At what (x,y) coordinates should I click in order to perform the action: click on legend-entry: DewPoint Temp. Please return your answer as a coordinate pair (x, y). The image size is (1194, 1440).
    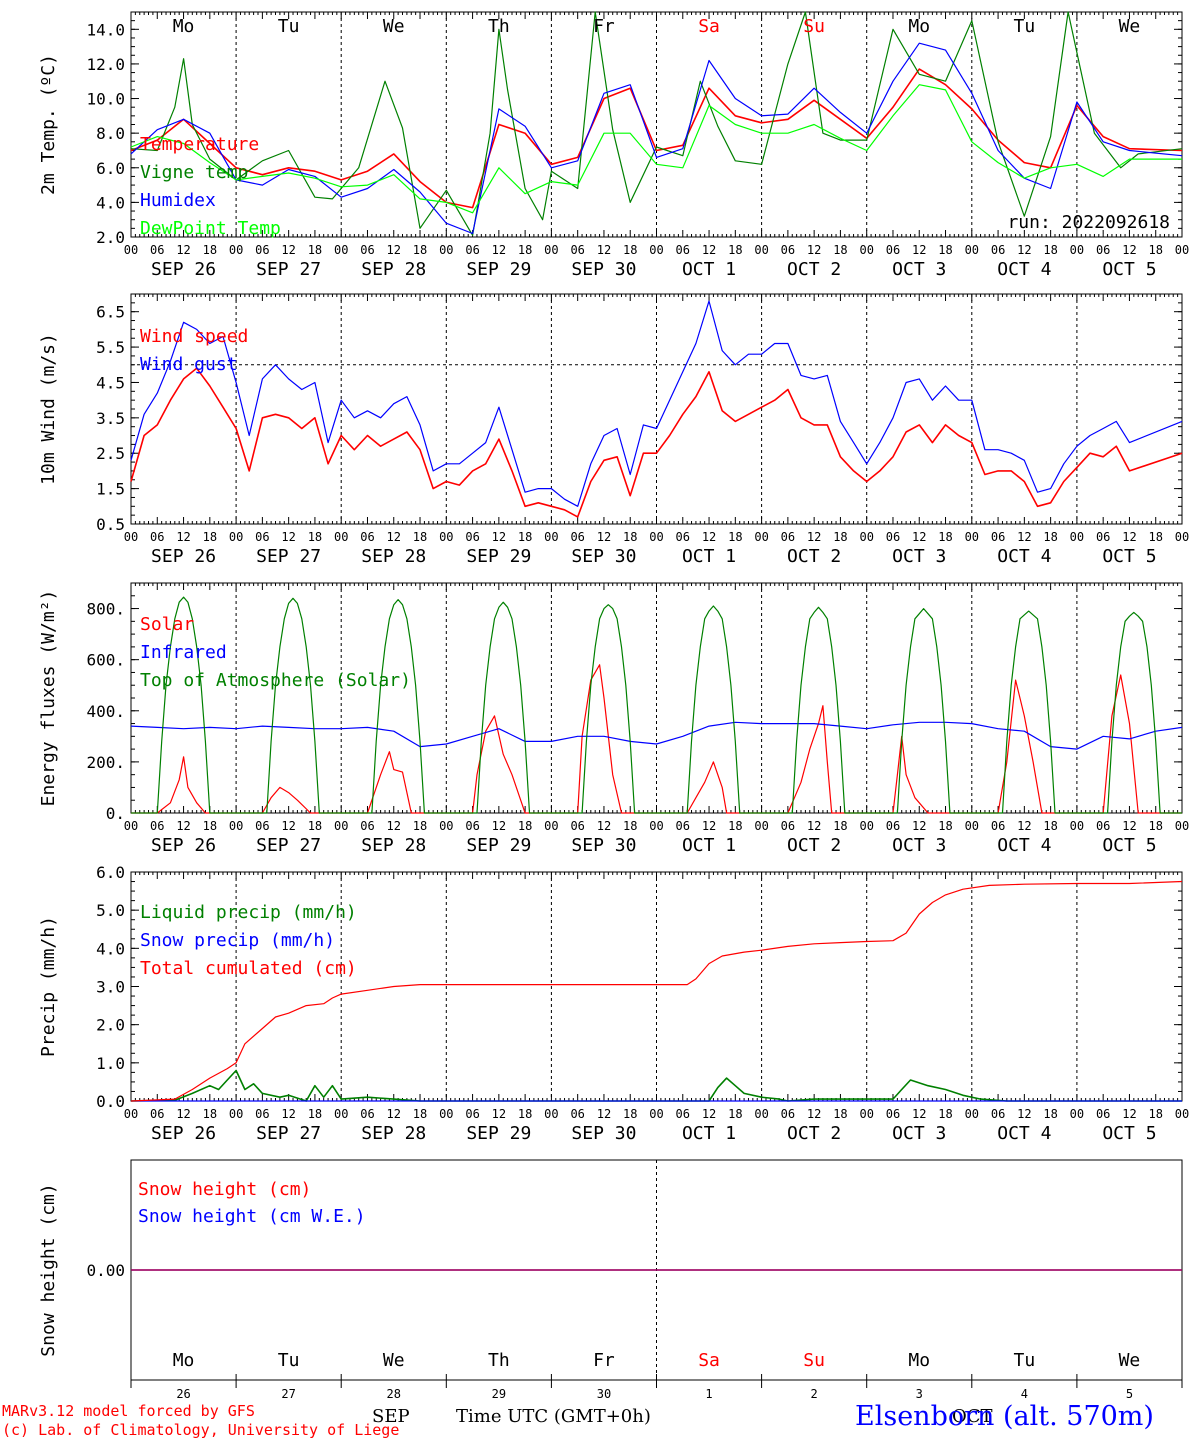
    Looking at the image, I should click on (210, 228).